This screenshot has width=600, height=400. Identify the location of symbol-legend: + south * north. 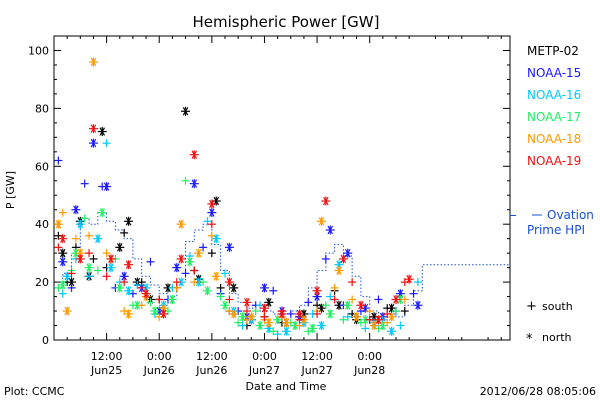
(549, 323).